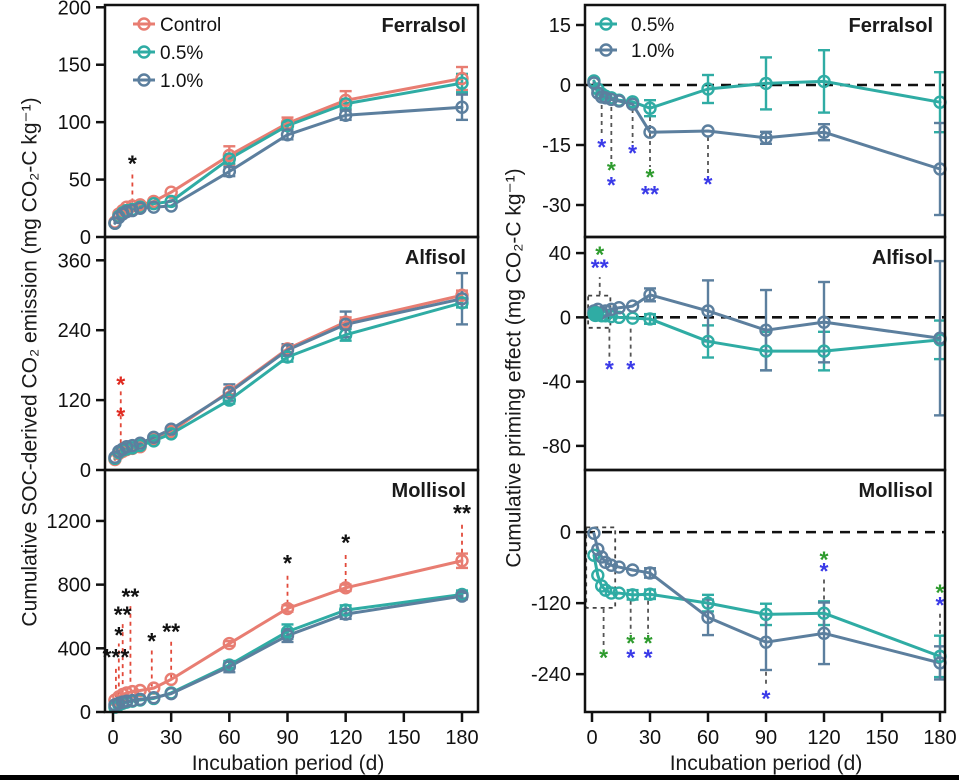 Image resolution: width=959 pixels, height=781 pixels. I want to click on y-tick-label: 100, so click(74, 123).